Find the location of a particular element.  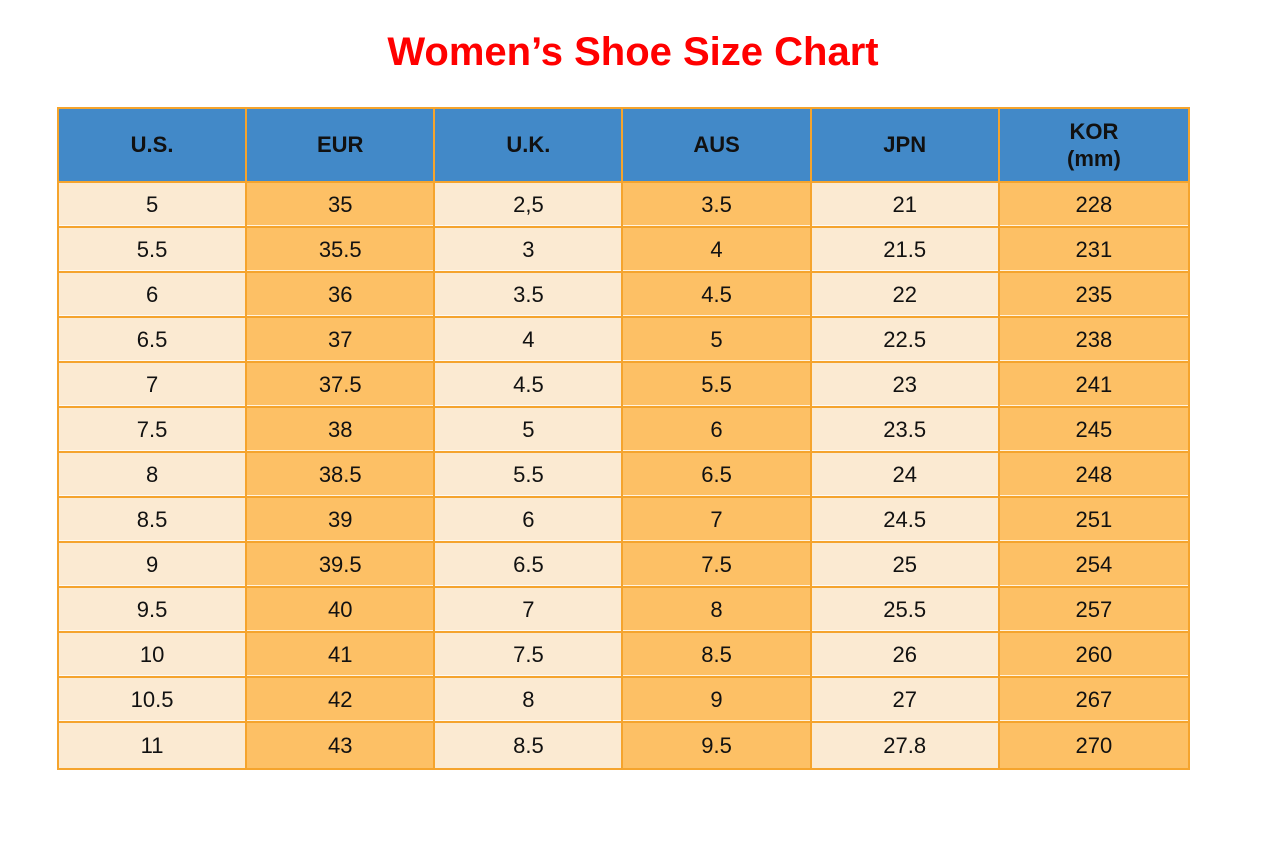

column-header-jpn: JPN is located at coordinates (905, 146).